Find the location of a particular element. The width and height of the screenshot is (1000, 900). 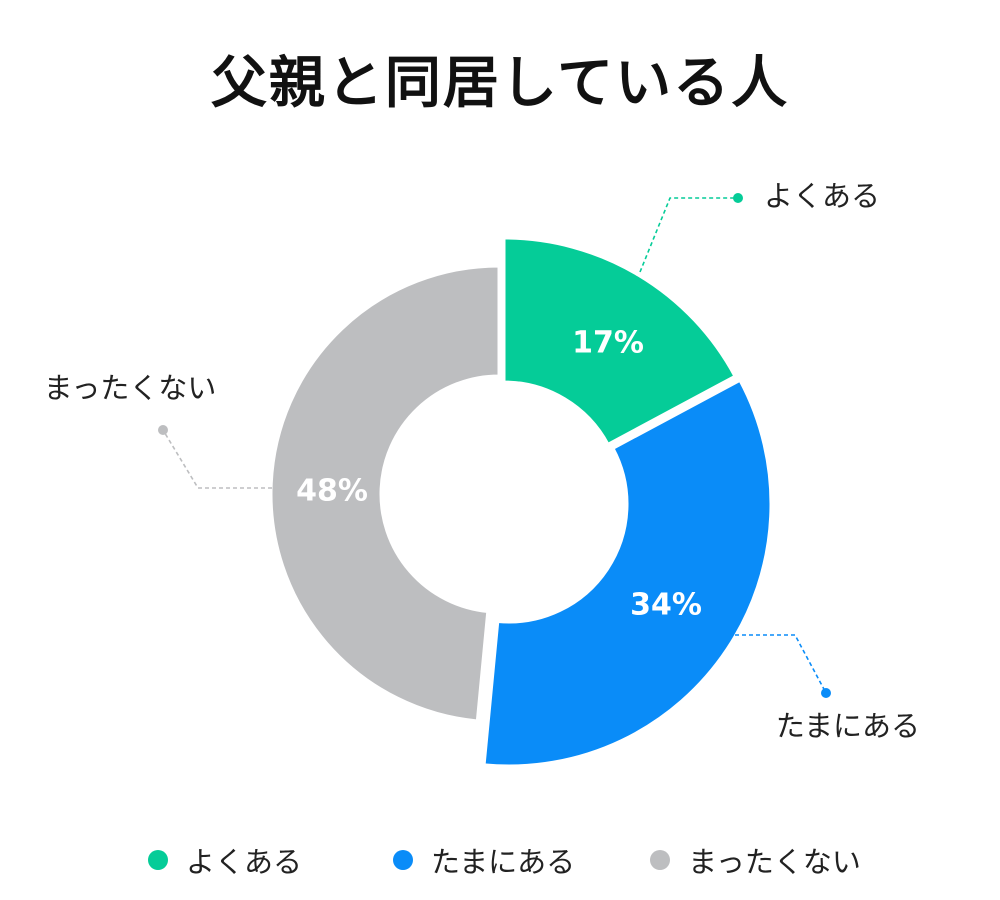

legend-item-tamani: たまにある is located at coordinates (484, 860).